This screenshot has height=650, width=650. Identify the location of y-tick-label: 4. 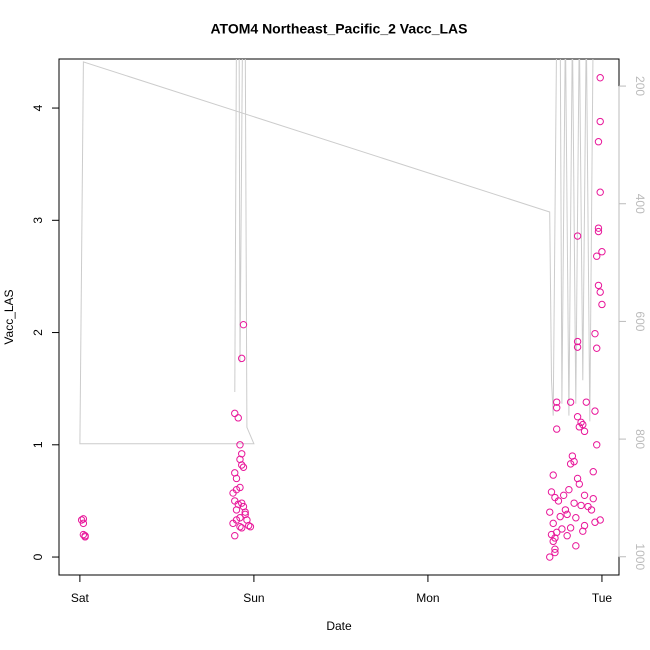
(38, 107).